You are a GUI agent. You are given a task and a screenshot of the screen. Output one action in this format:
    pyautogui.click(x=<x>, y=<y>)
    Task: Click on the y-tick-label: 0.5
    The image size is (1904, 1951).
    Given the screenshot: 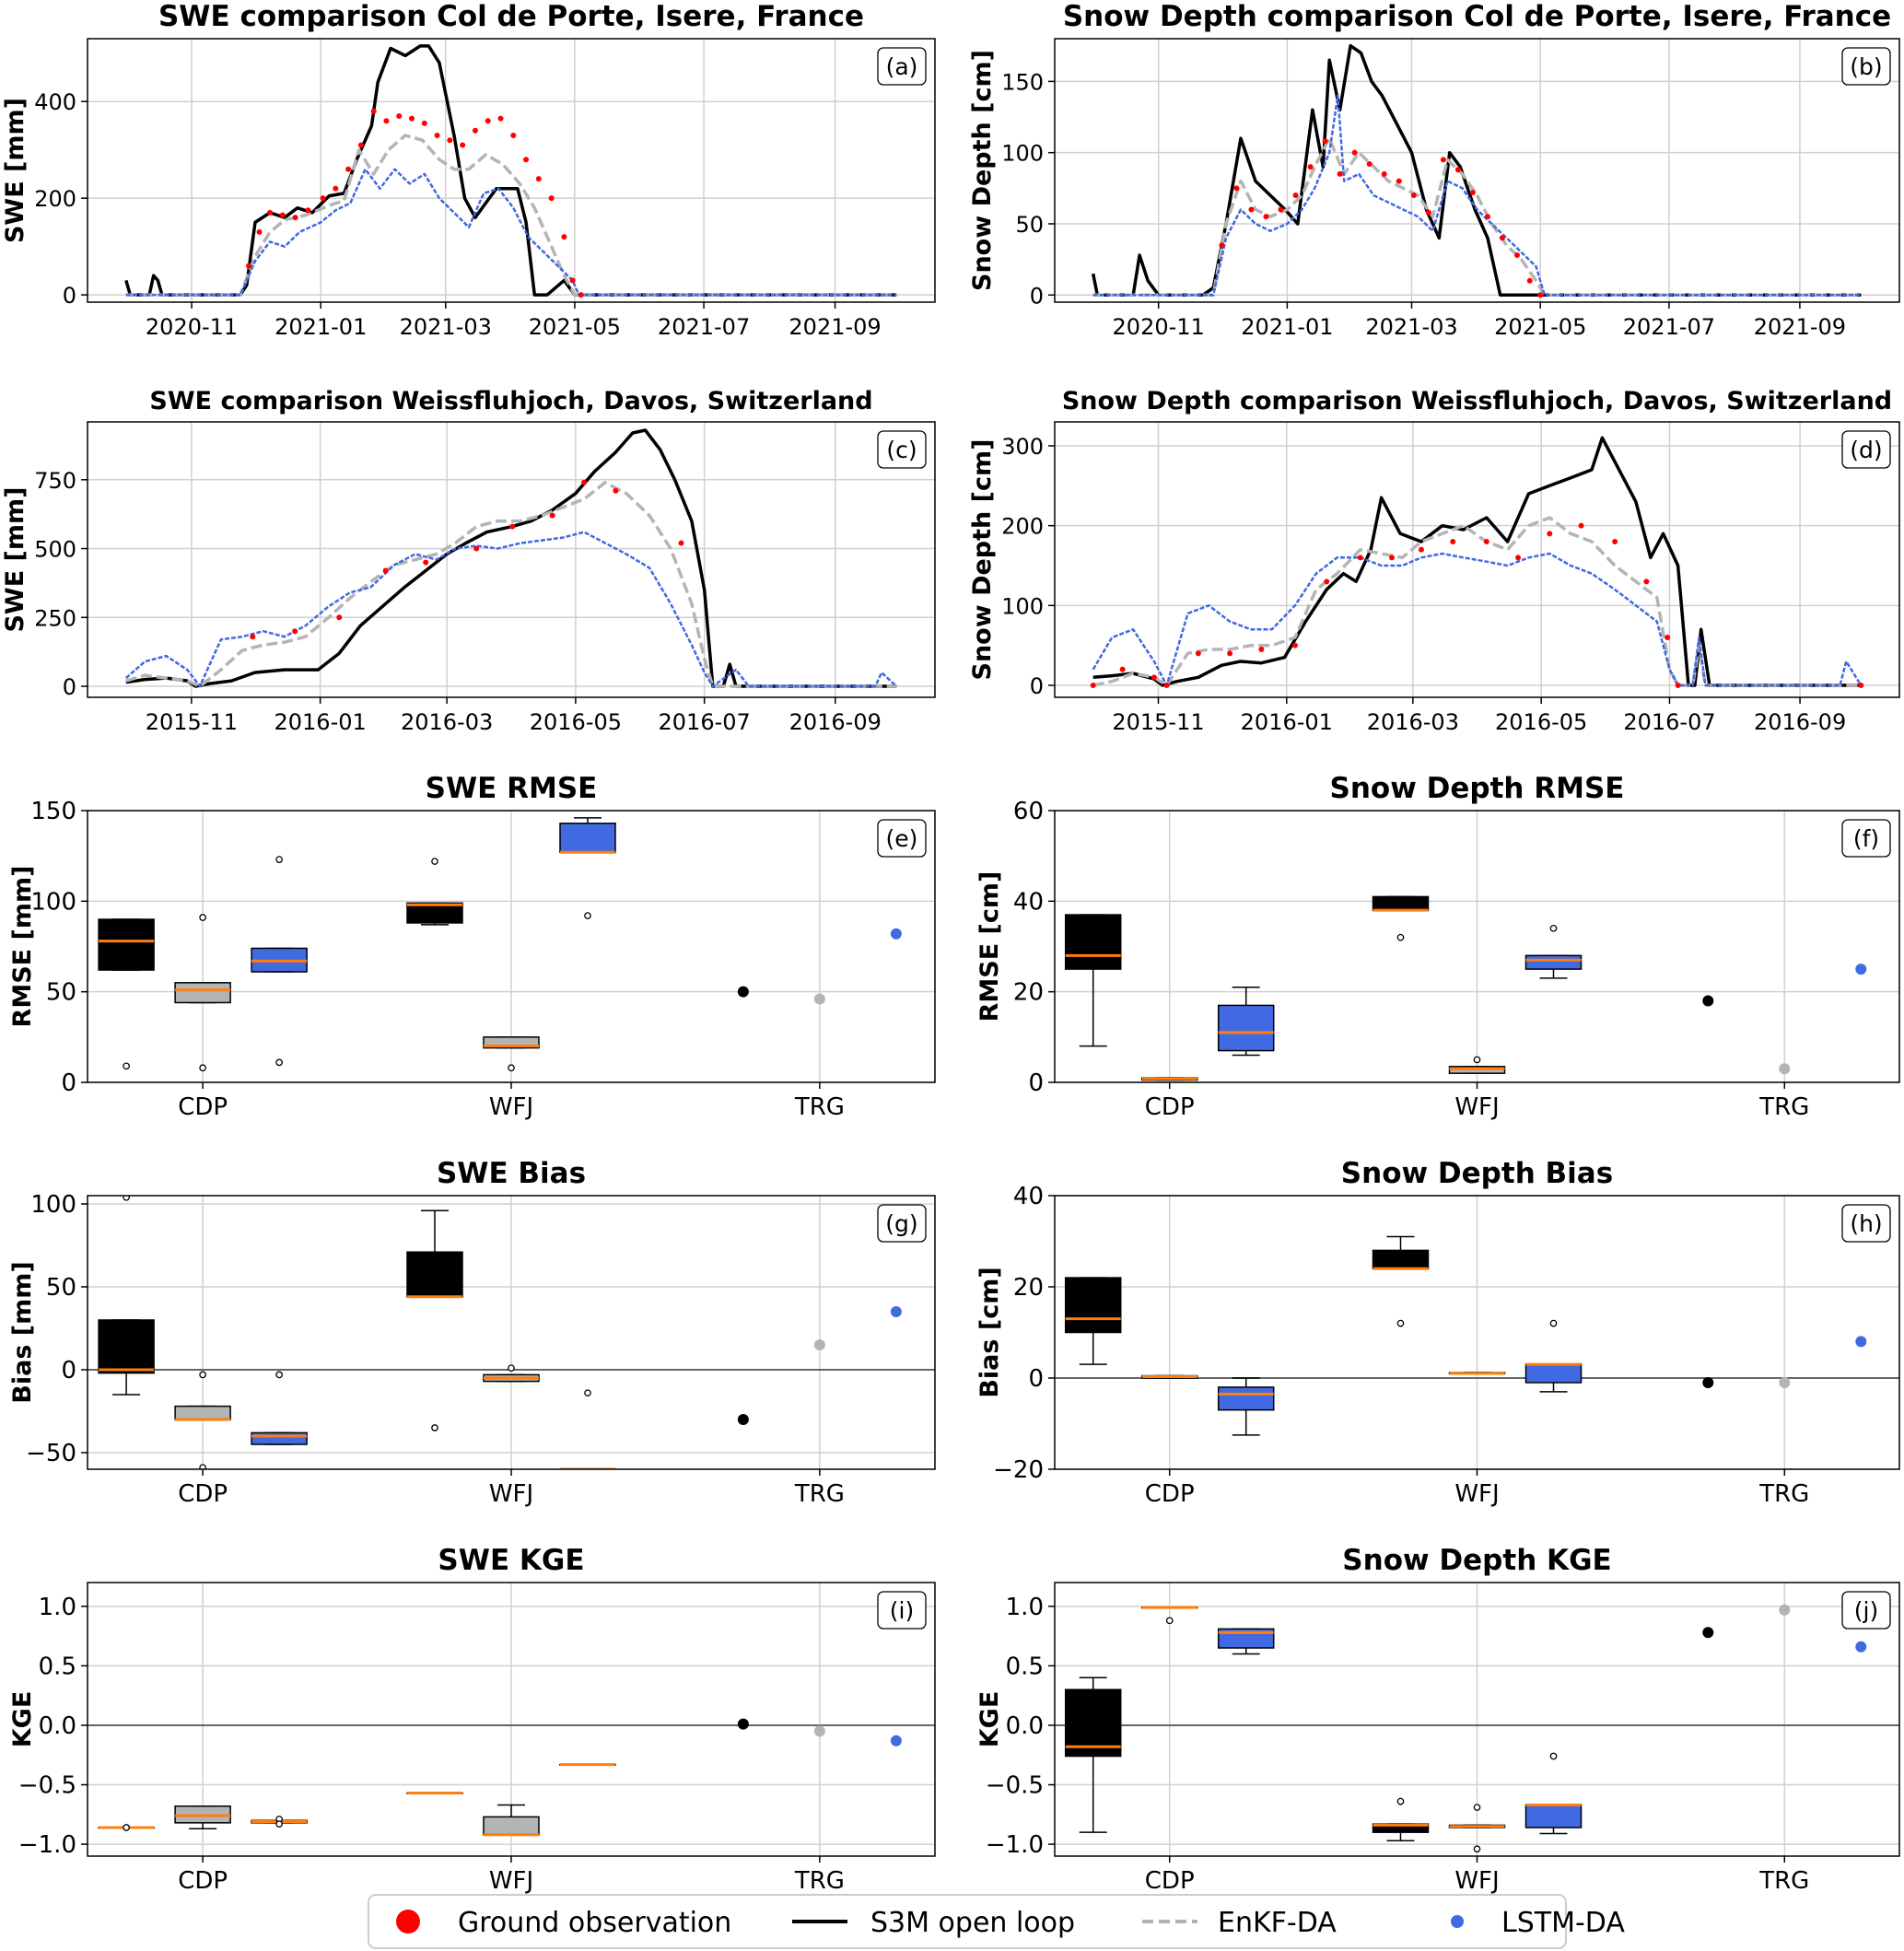 What is the action you would take?
    pyautogui.click(x=57, y=1667)
    